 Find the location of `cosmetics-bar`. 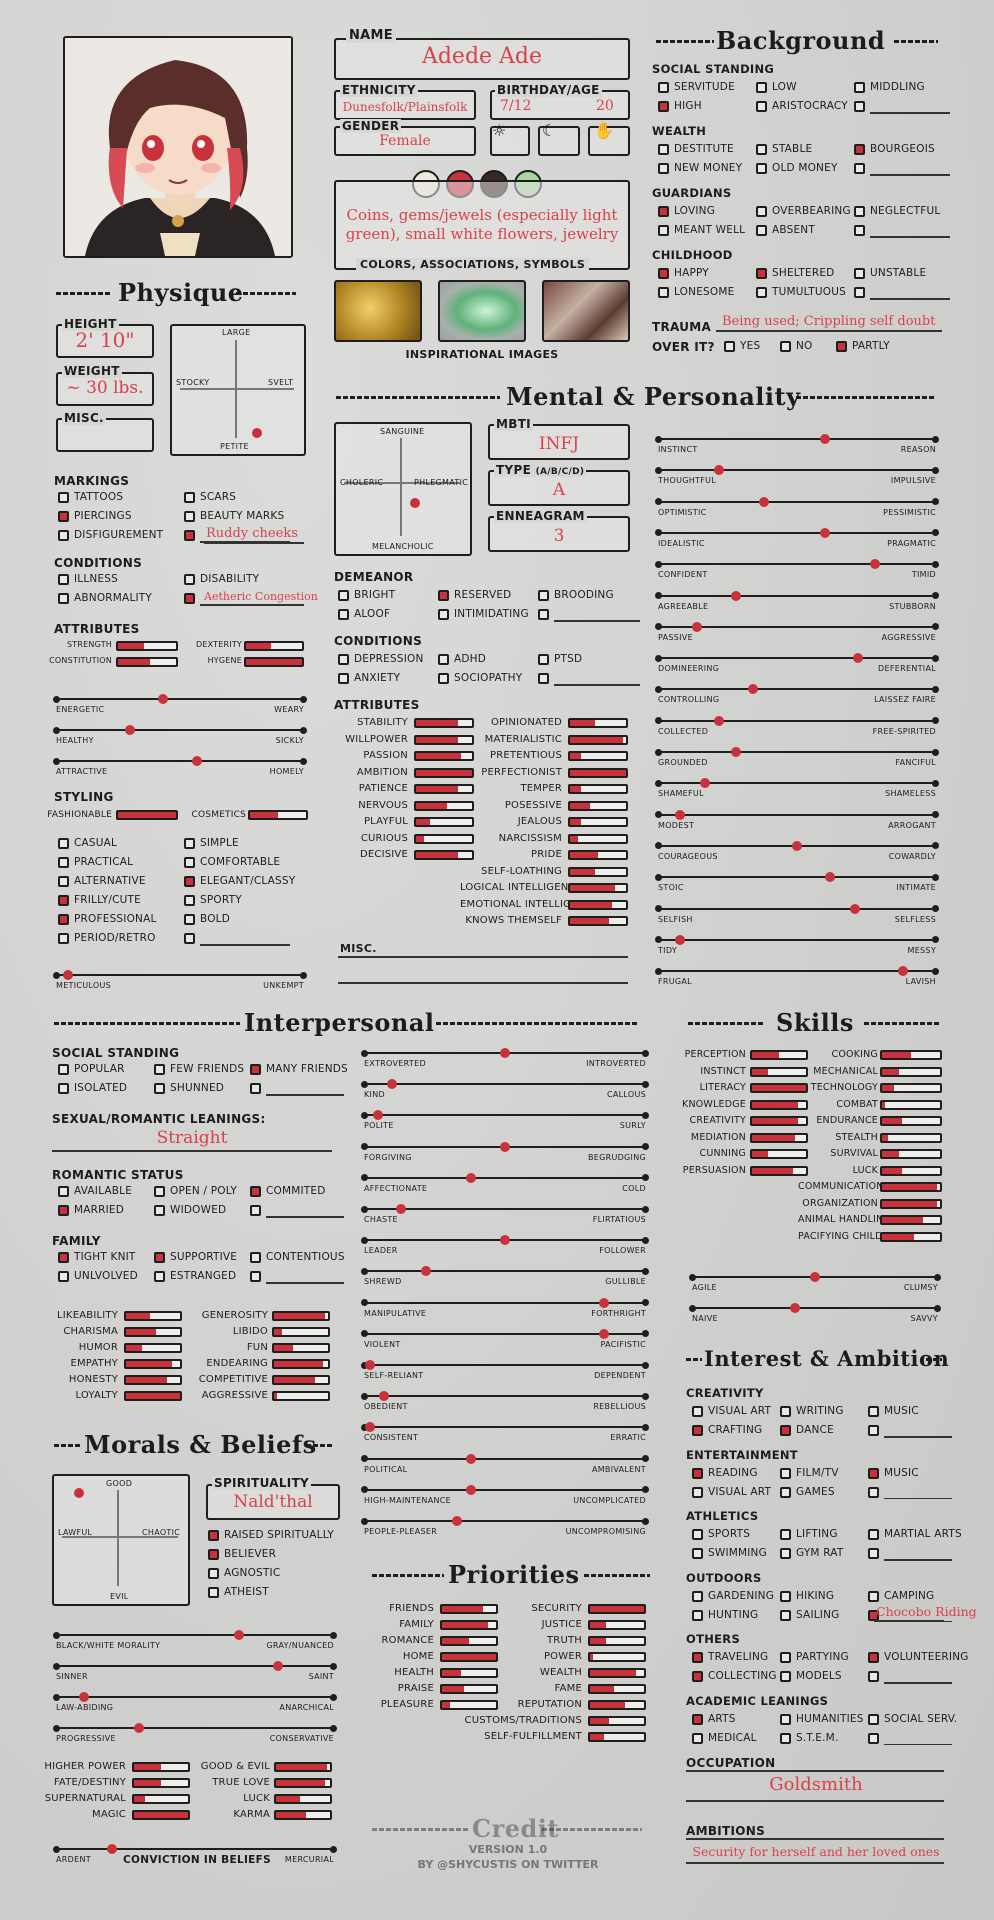

cosmetics-bar is located at coordinates (278, 815).